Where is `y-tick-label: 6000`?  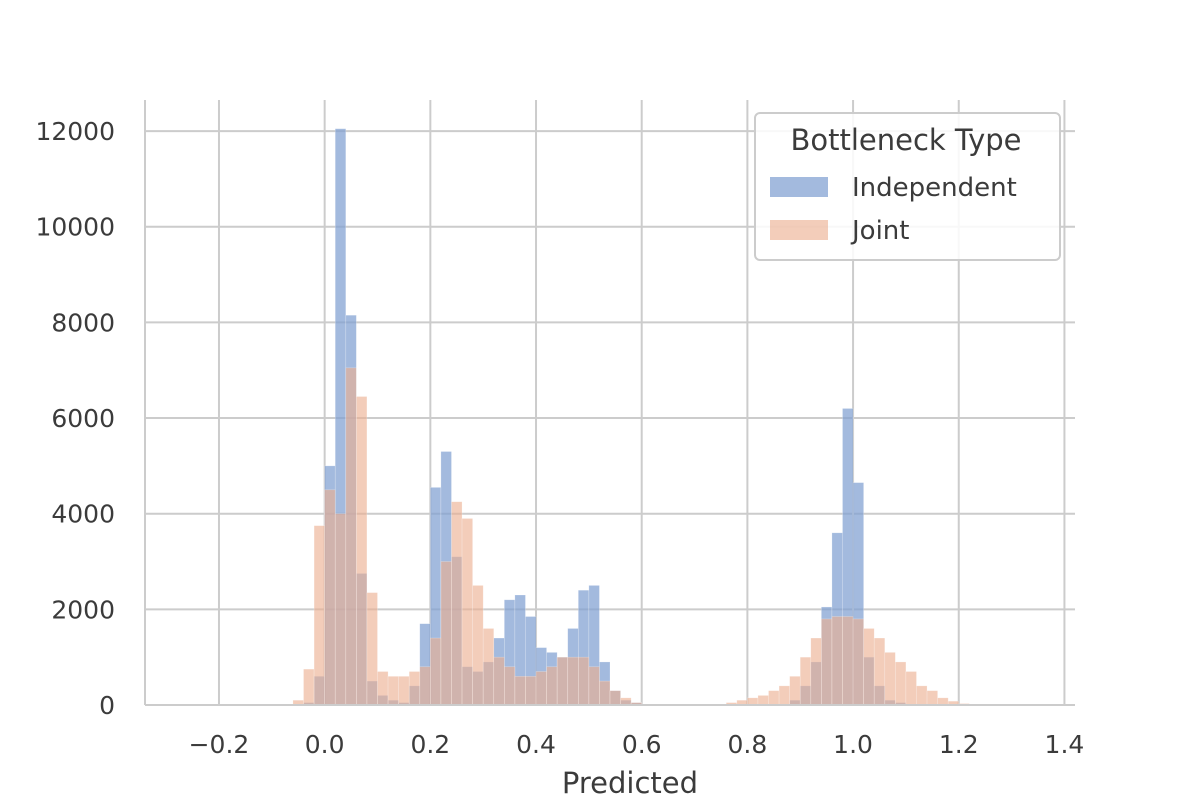 y-tick-label: 6000 is located at coordinates (83, 418).